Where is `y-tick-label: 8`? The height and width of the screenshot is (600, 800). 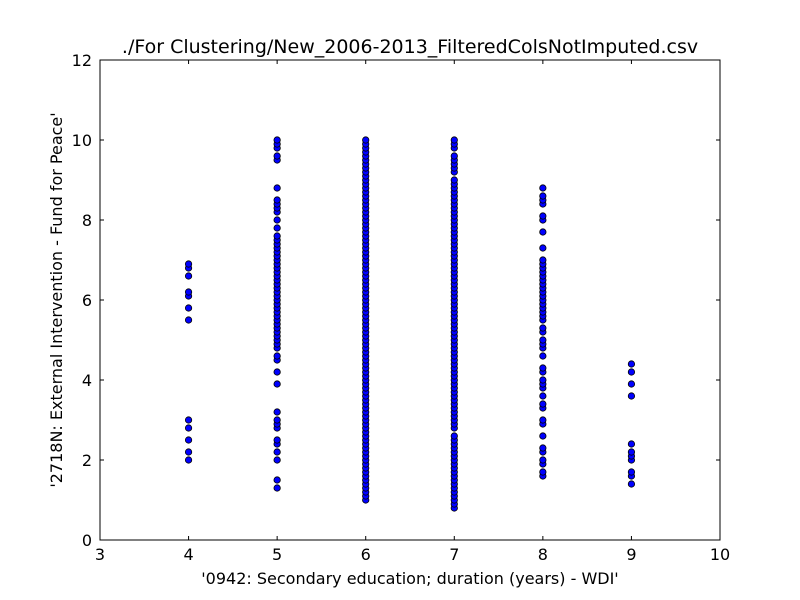
y-tick-label: 8 is located at coordinates (87, 220).